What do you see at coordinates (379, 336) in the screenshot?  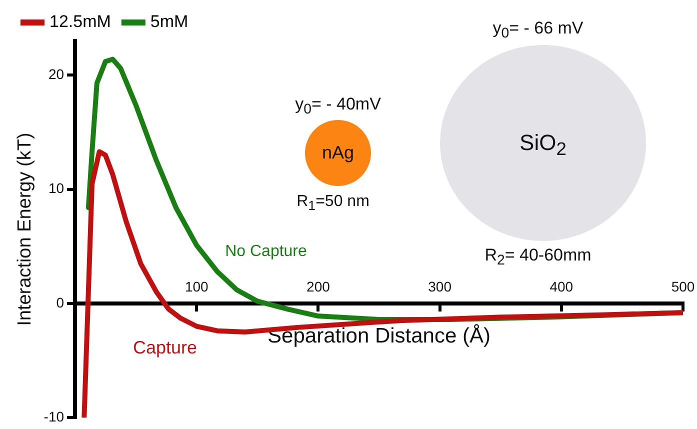 I see `x-axis-title: Separation Distance (Å)` at bounding box center [379, 336].